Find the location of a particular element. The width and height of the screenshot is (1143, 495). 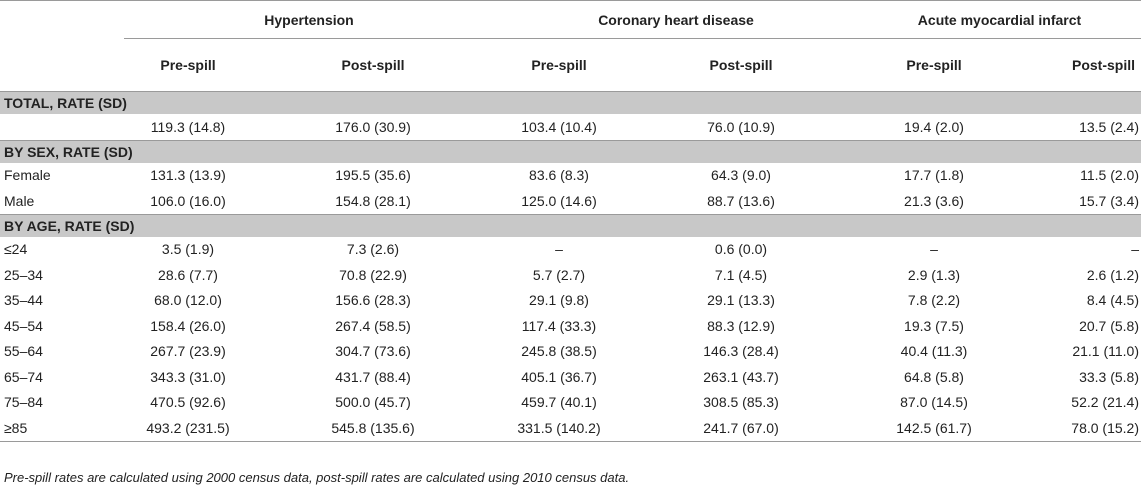

cell: 545.8 (135.6) is located at coordinates (373, 428).